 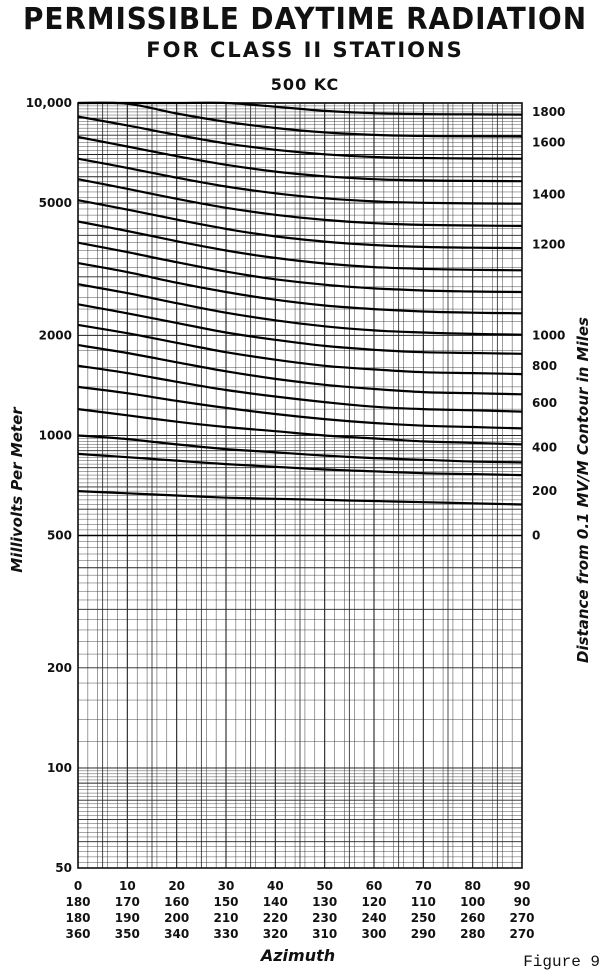 I want to click on x-tick-label: 0, so click(x=78, y=886).